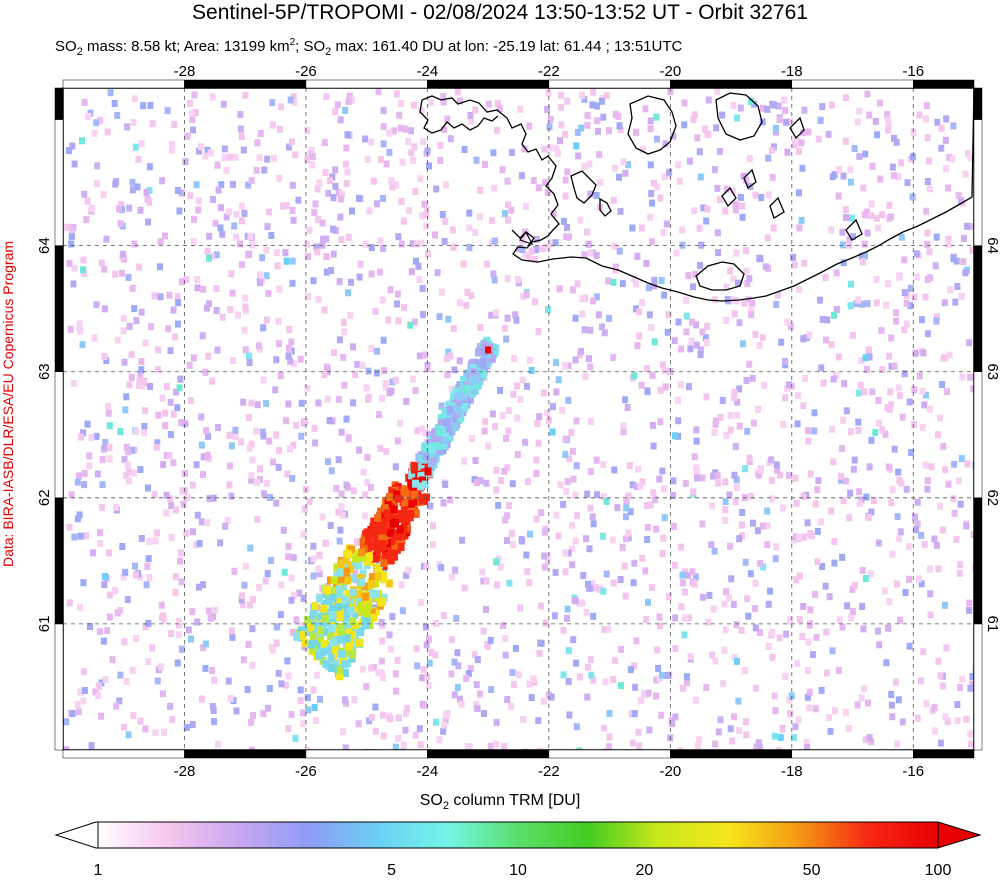  I want to click on border-segment-bottom, so click(731, 754).